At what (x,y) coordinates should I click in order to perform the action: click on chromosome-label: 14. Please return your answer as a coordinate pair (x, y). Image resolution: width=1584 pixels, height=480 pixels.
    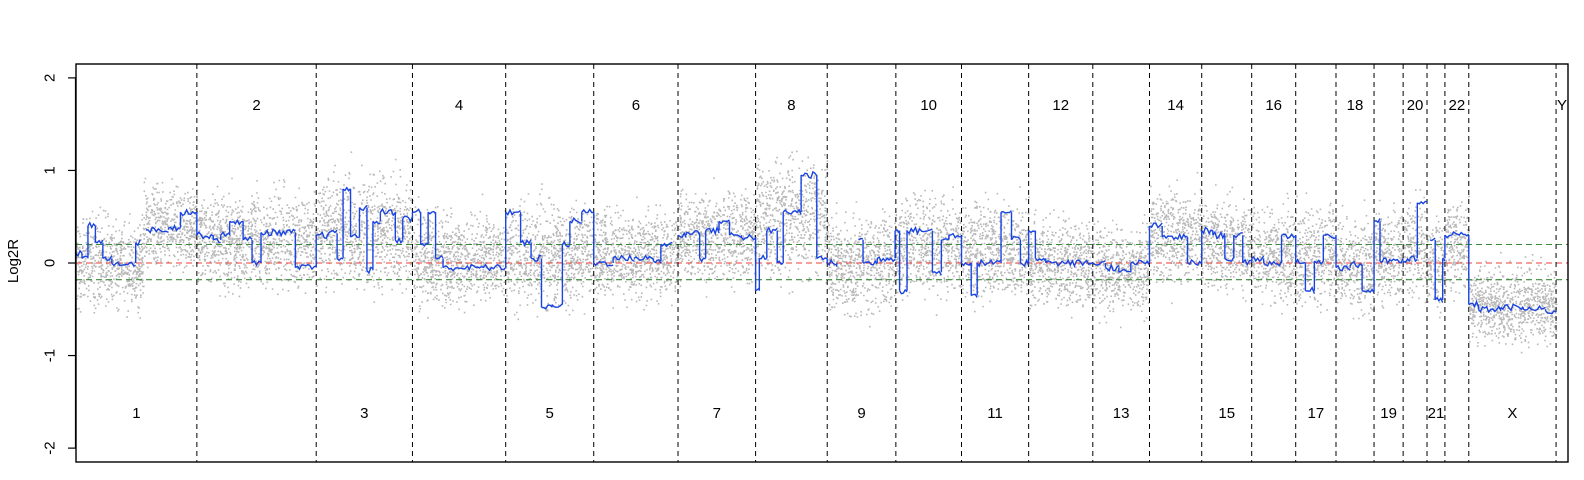
    Looking at the image, I should click on (1175, 105).